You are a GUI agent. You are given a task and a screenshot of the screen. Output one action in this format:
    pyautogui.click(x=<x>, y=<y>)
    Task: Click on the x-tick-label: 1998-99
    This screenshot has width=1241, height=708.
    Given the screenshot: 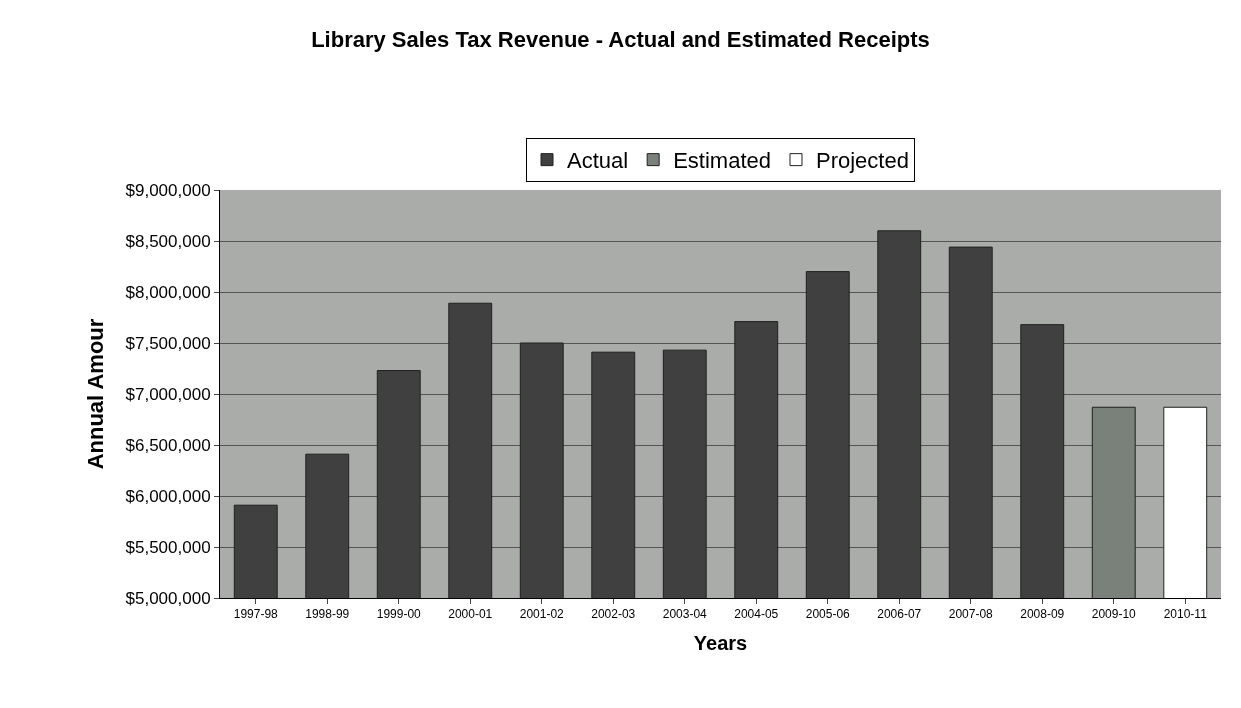 What is the action you would take?
    pyautogui.click(x=327, y=614)
    